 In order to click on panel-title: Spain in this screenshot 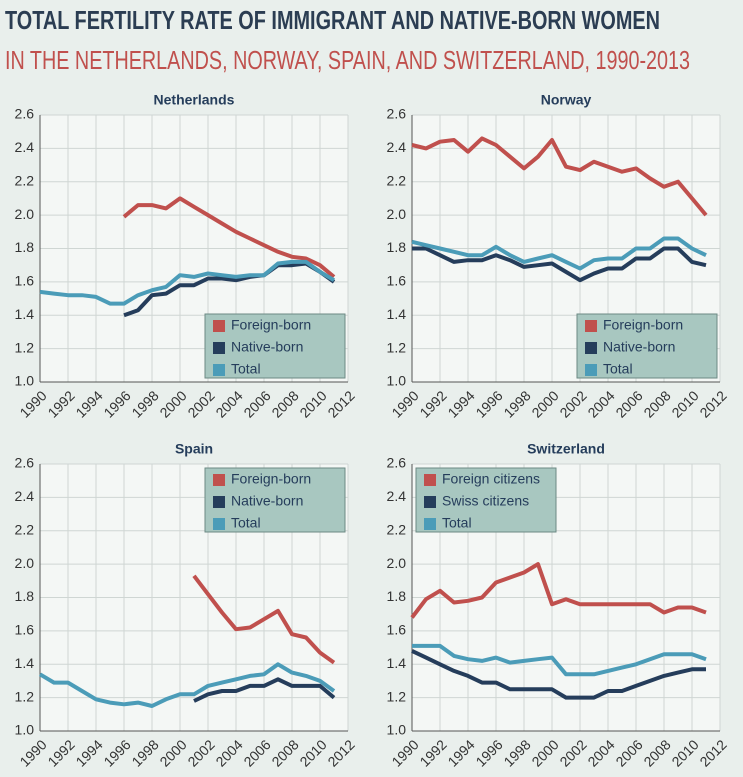, I will do `click(194, 449)`.